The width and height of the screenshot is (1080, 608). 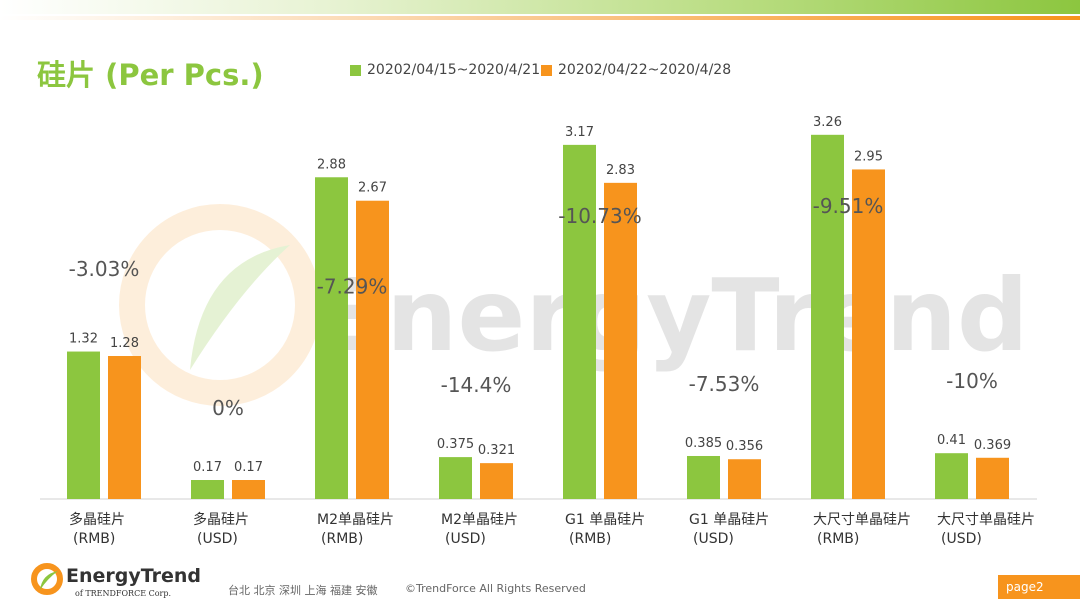 I want to click on category-label-3: M2单晶硅片, so click(x=479, y=520).